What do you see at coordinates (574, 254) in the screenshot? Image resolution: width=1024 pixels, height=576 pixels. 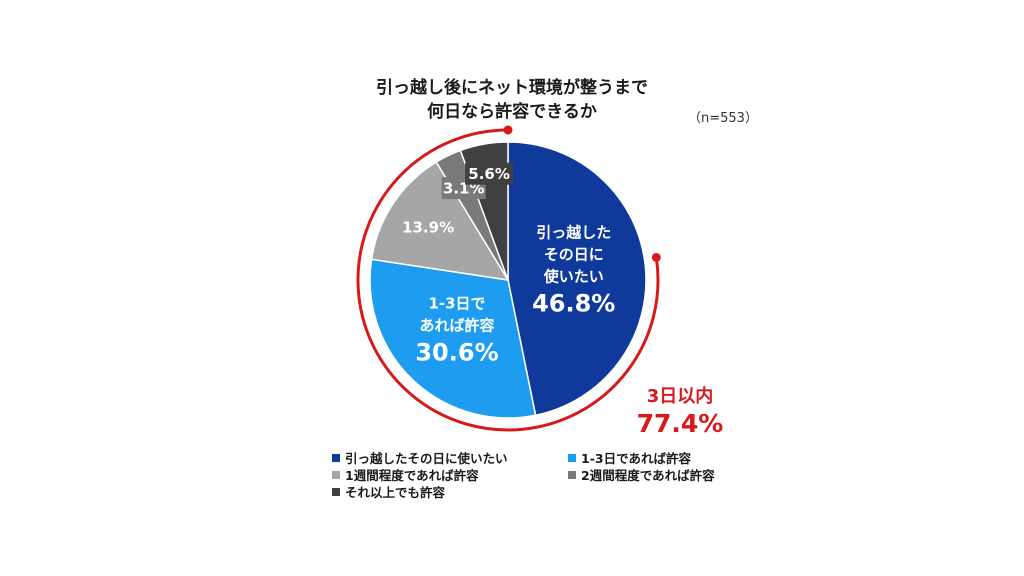 I see `slice-label-0-line-1: その日に` at bounding box center [574, 254].